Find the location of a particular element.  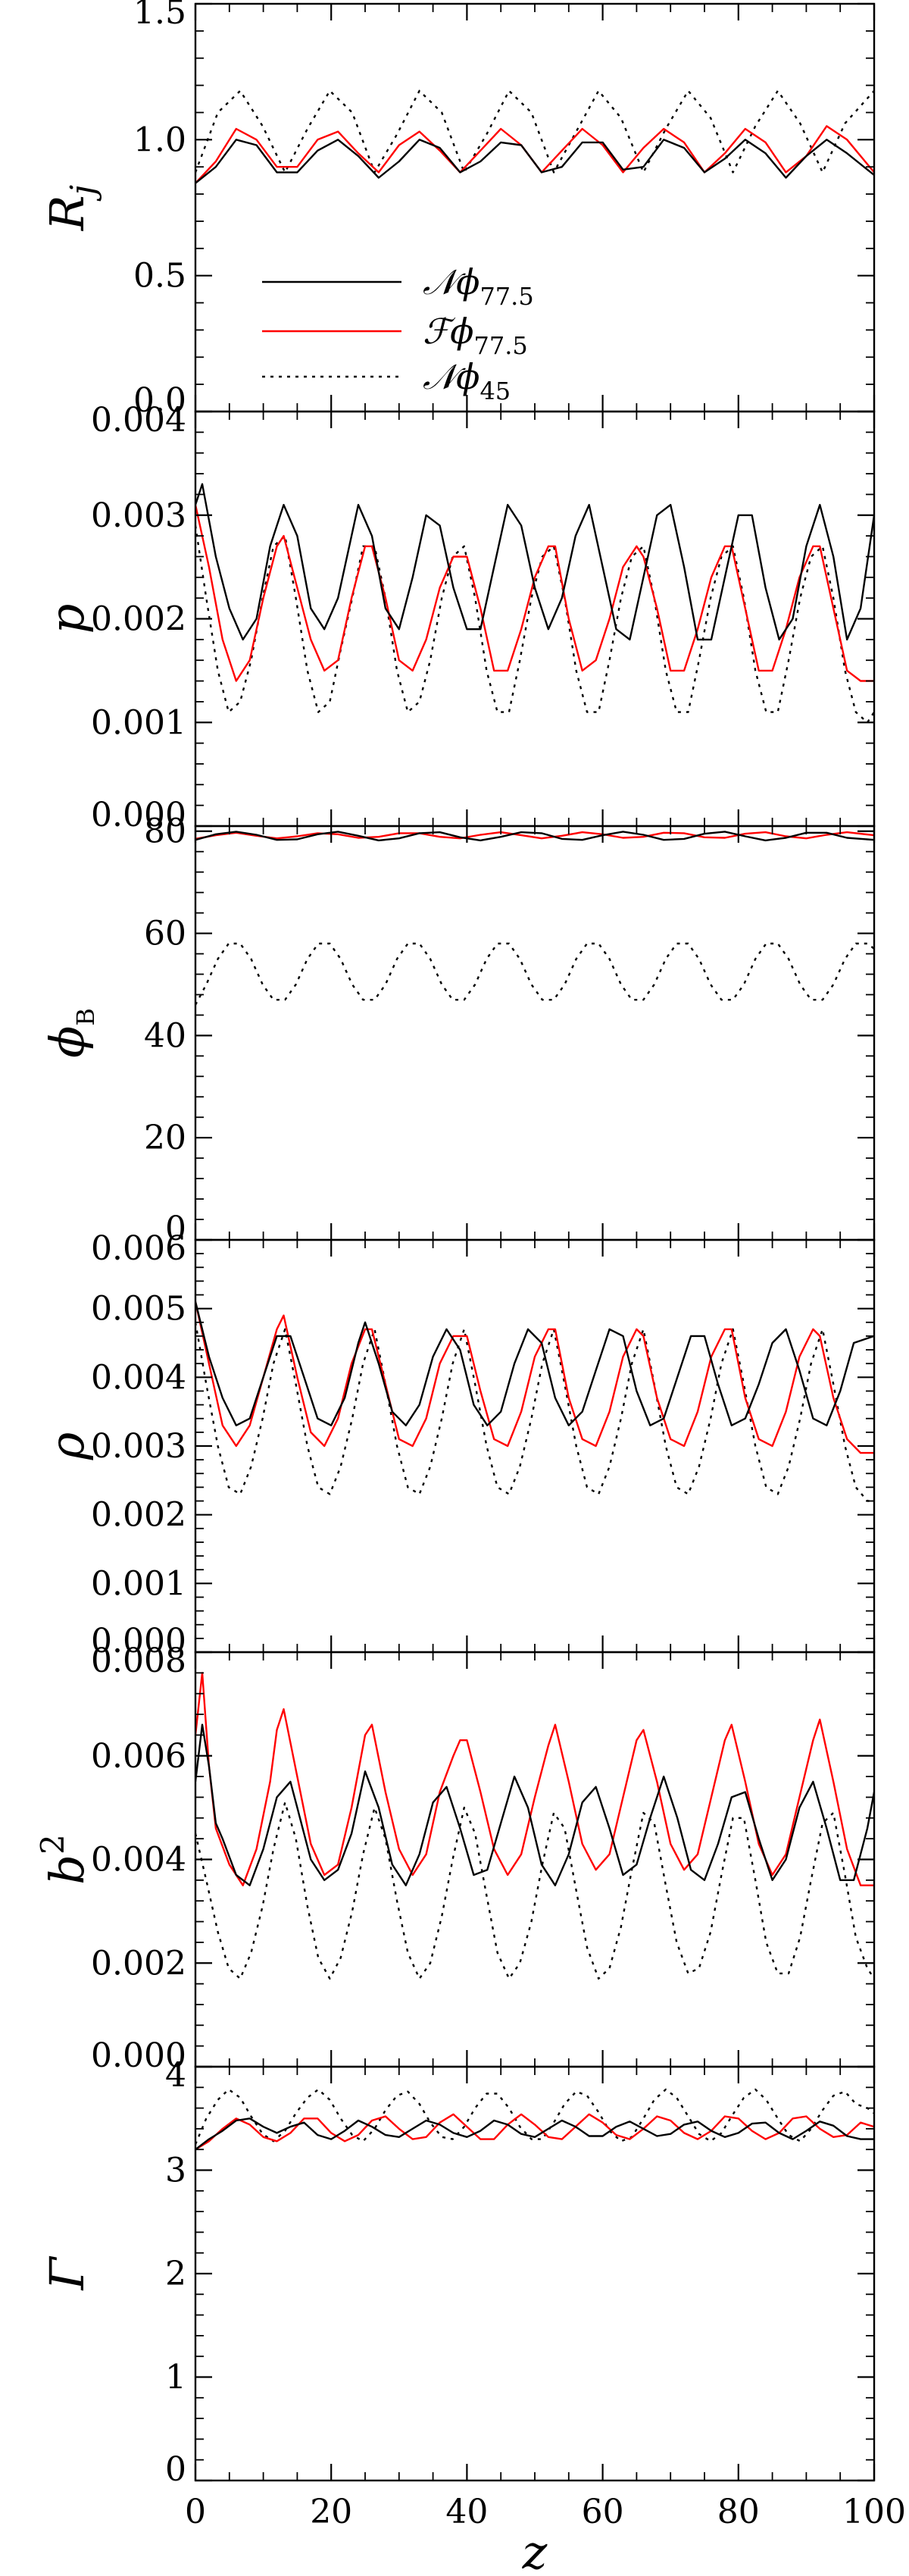

y-tick-label: 1.5 is located at coordinates (159, 16).